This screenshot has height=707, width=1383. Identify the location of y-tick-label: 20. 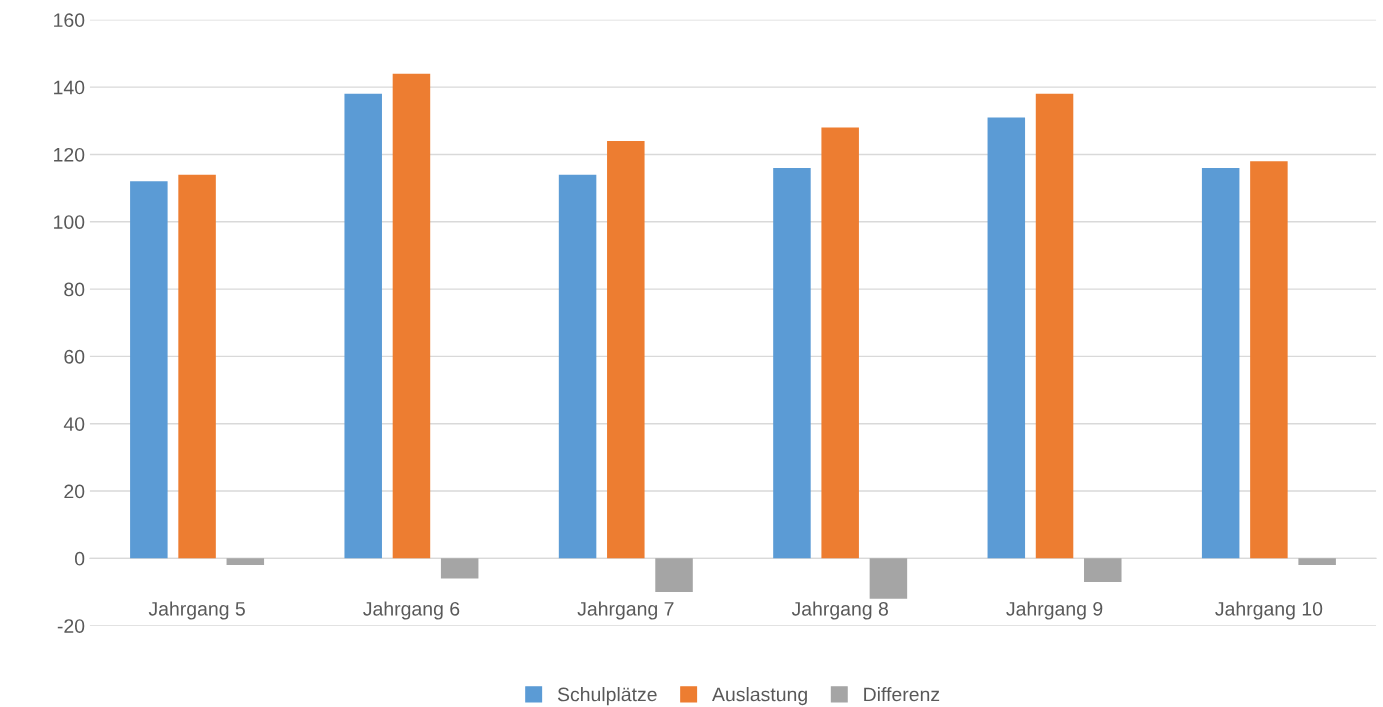
(74, 491).